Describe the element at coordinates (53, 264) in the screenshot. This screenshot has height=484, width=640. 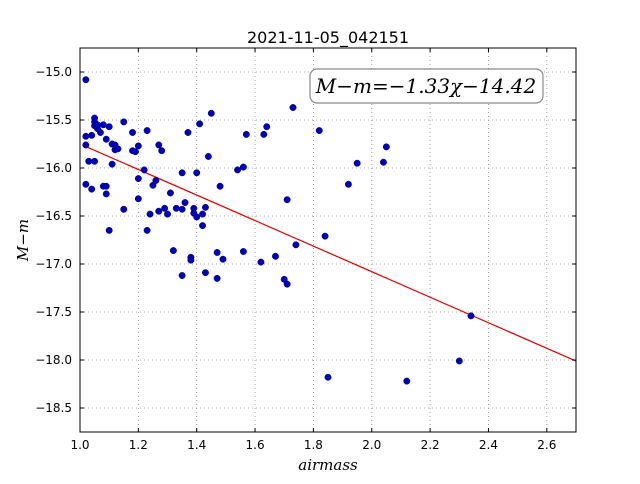
I see `y-tick-label: −17.0` at that location.